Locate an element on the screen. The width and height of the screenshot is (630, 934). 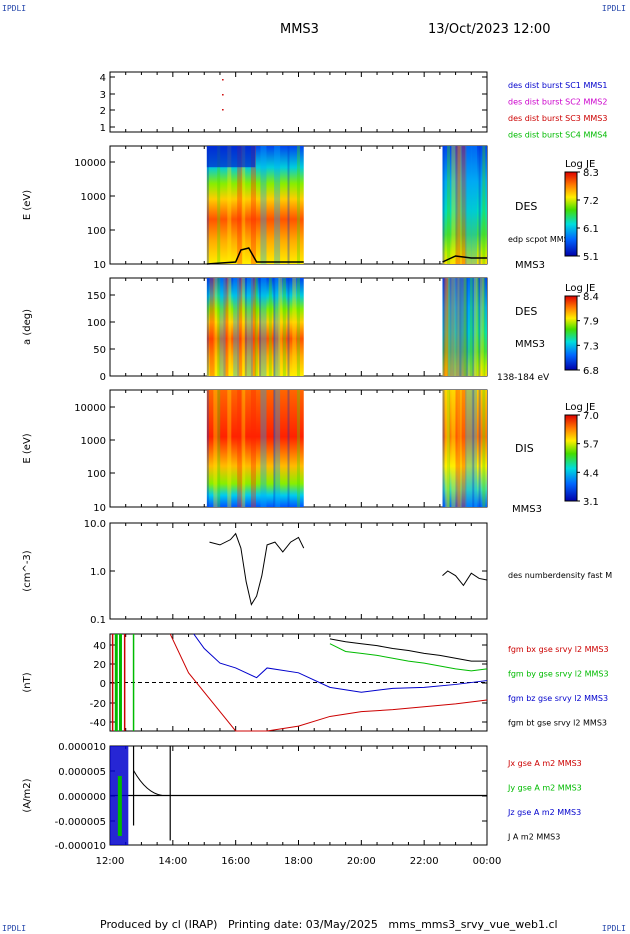
y-tick-label: 0.1 is located at coordinates (98, 620).